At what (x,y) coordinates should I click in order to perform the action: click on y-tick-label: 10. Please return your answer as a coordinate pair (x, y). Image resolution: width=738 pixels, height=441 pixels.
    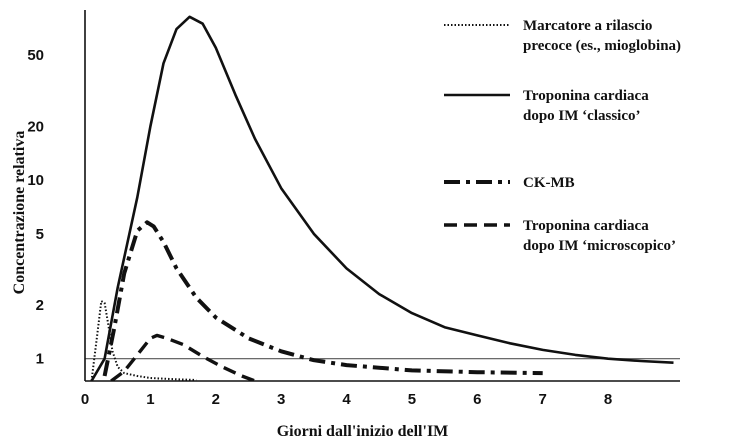
    Looking at the image, I should click on (35, 180).